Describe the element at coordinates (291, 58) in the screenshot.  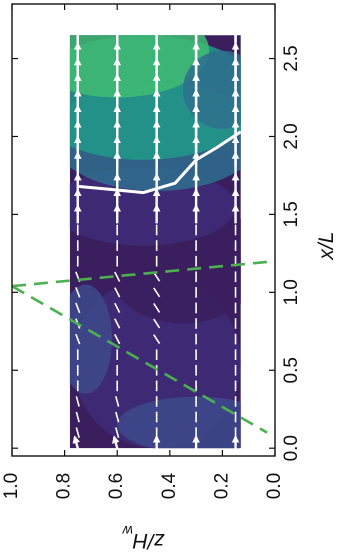
I see `x-tick-label: 2.5` at that location.